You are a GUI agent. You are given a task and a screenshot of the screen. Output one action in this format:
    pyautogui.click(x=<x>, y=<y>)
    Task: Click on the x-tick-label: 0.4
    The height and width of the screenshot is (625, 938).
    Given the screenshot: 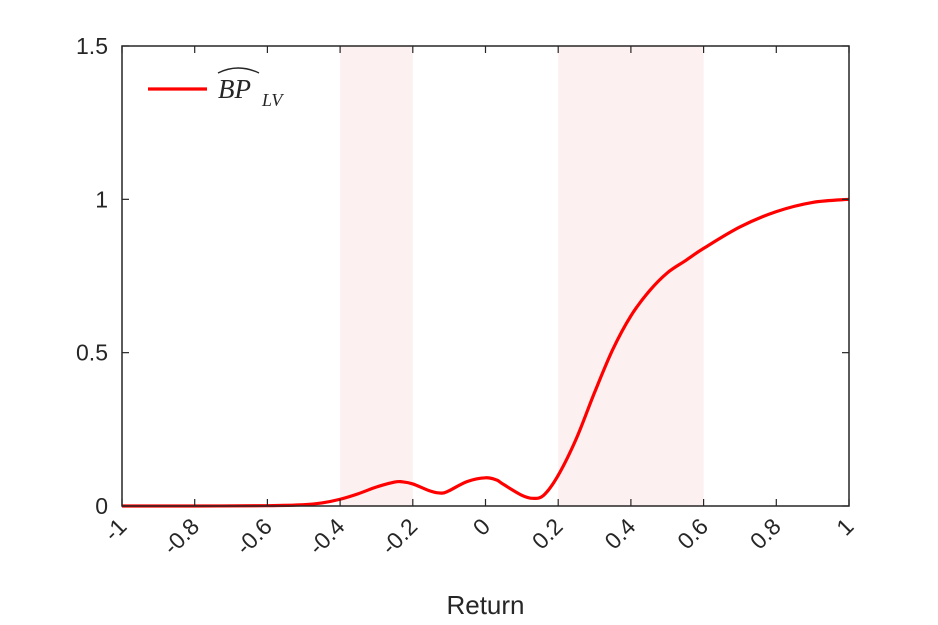 What is the action you would take?
    pyautogui.click(x=619, y=533)
    